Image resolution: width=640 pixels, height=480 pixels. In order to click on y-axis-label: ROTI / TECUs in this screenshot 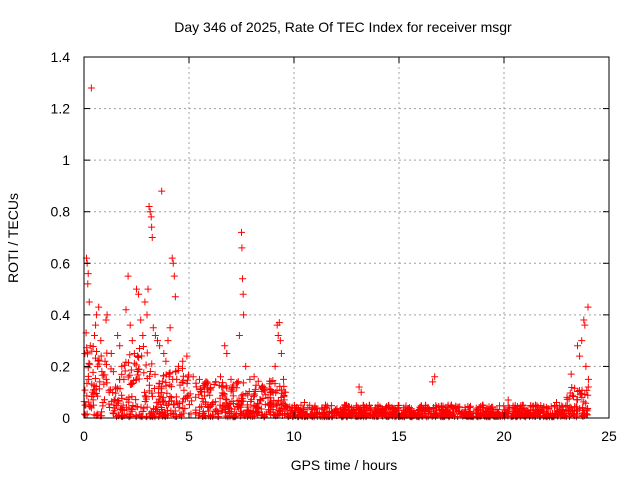, I will do `click(13, 238)`.